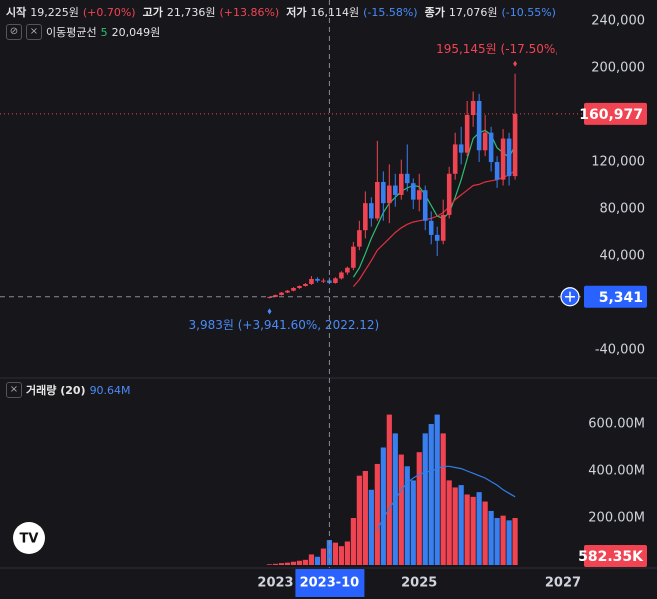  I want to click on volume-pane, so click(392, 489).